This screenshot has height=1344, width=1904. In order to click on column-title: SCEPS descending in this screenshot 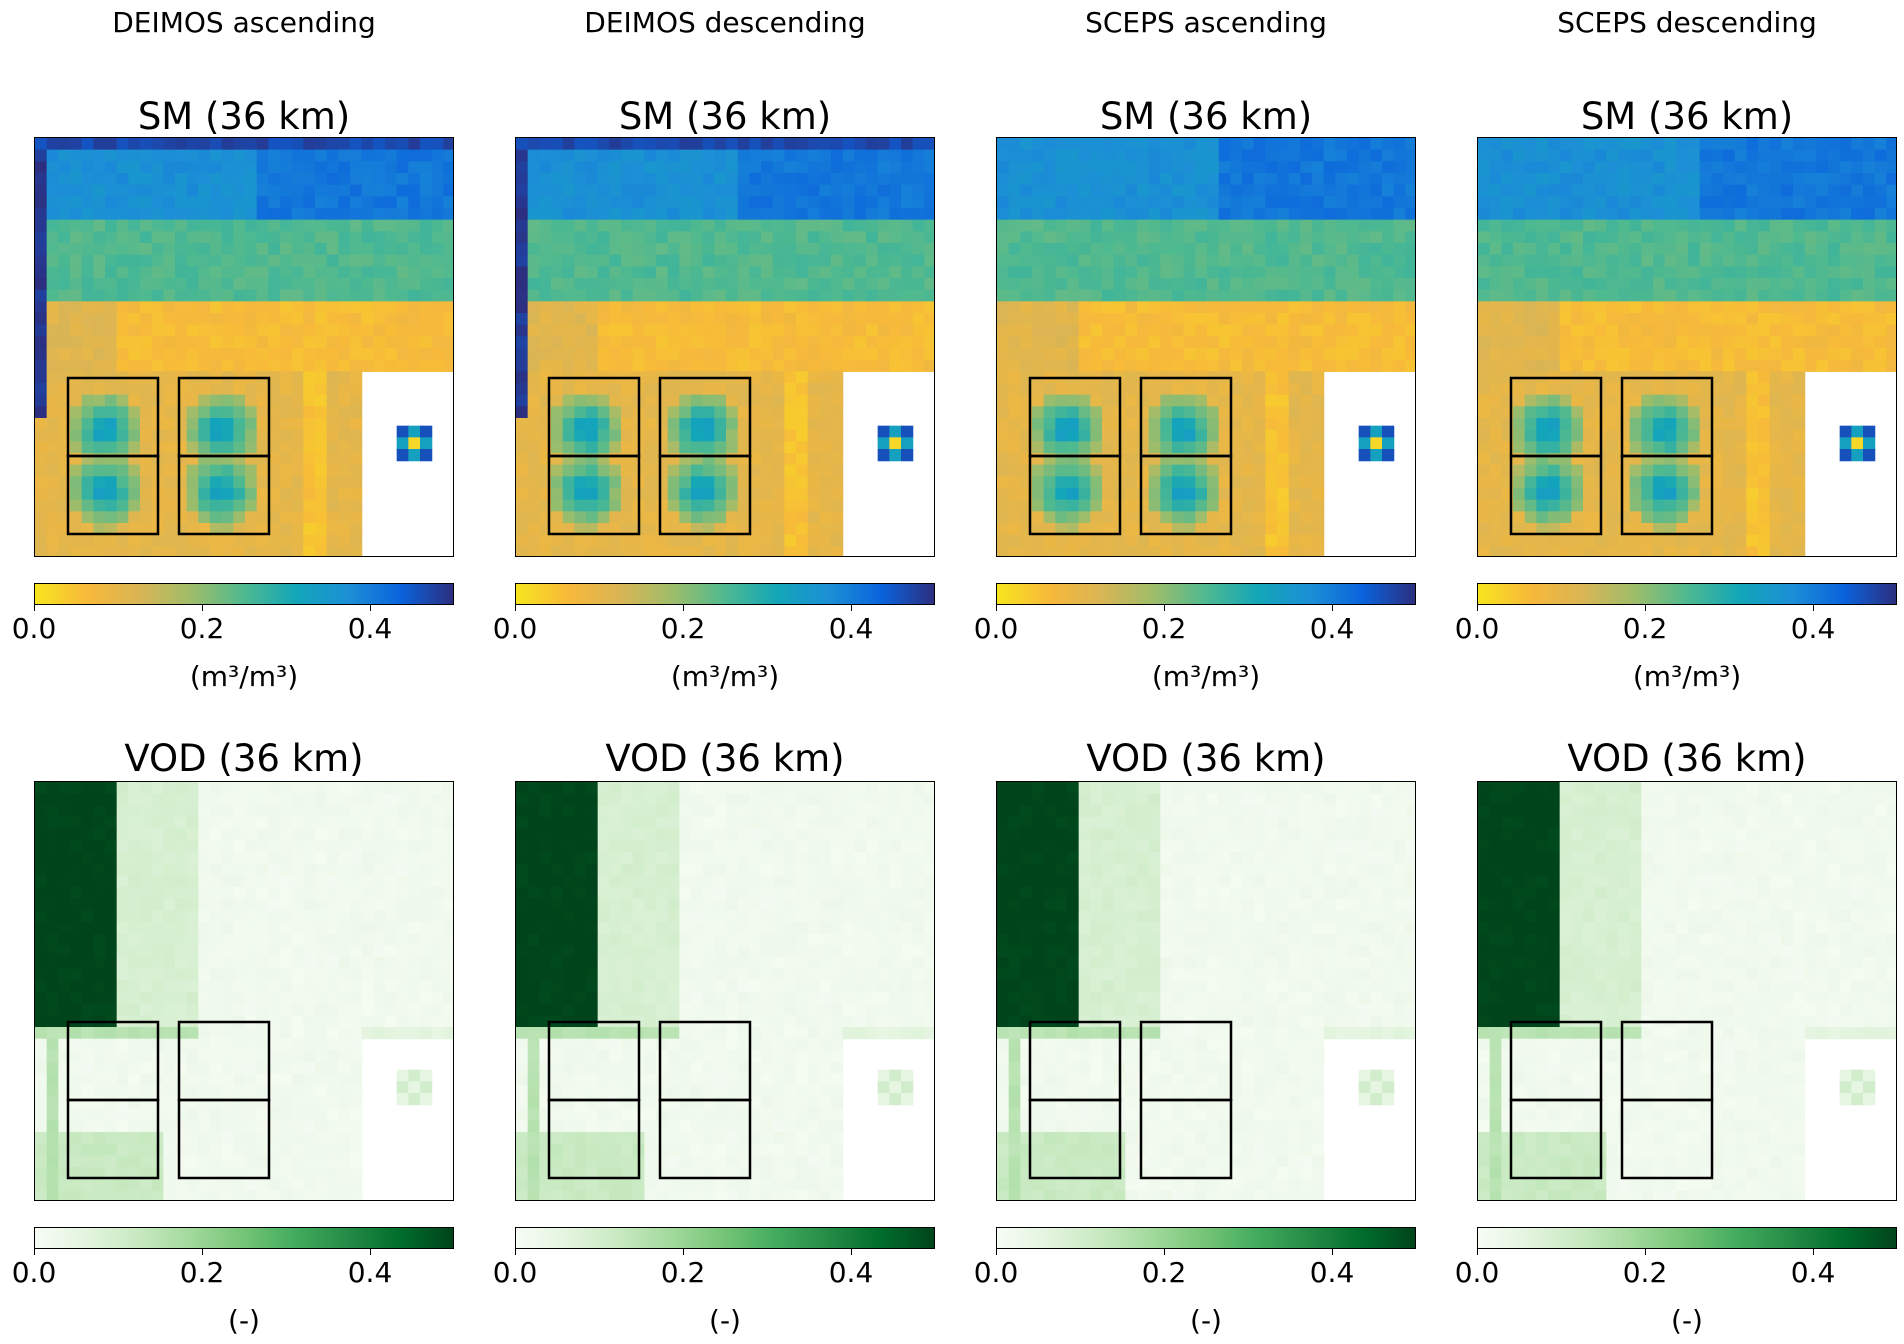, I will do `click(1687, 22)`.